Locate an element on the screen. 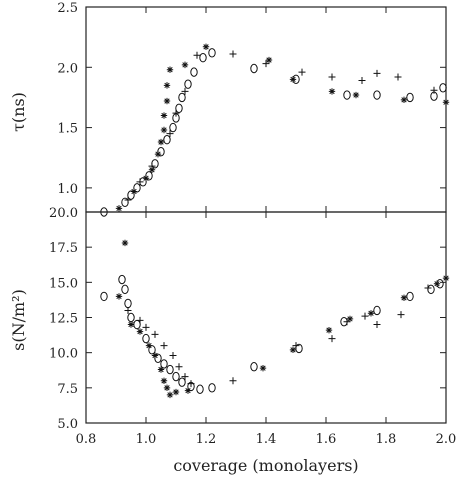 This screenshot has height=481, width=457. y-tick-label: 5.0 is located at coordinates (67, 424).